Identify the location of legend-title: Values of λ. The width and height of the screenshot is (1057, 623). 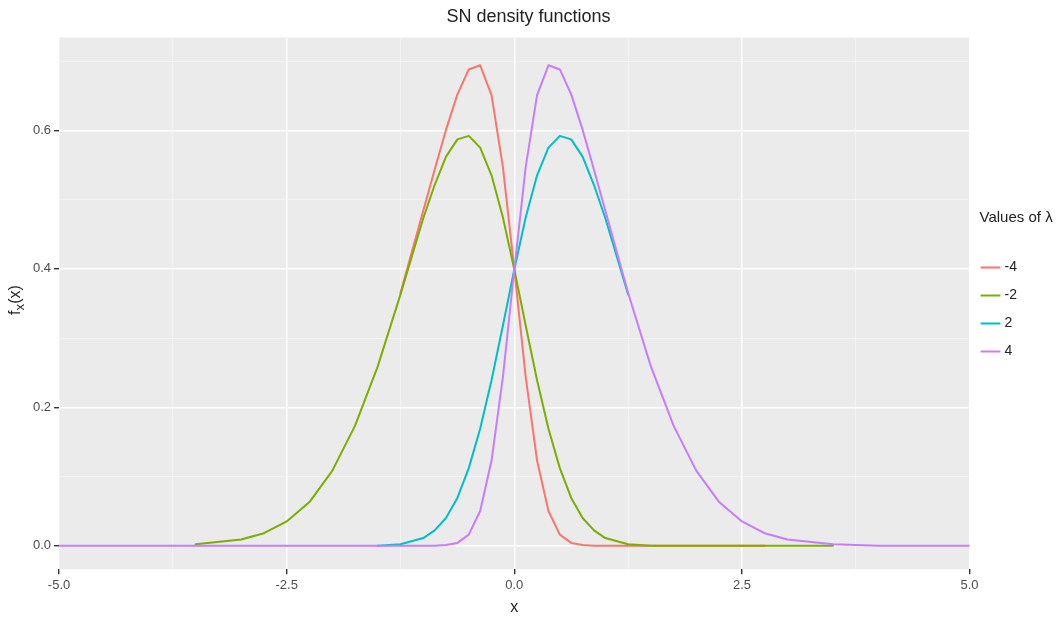
(1016, 217).